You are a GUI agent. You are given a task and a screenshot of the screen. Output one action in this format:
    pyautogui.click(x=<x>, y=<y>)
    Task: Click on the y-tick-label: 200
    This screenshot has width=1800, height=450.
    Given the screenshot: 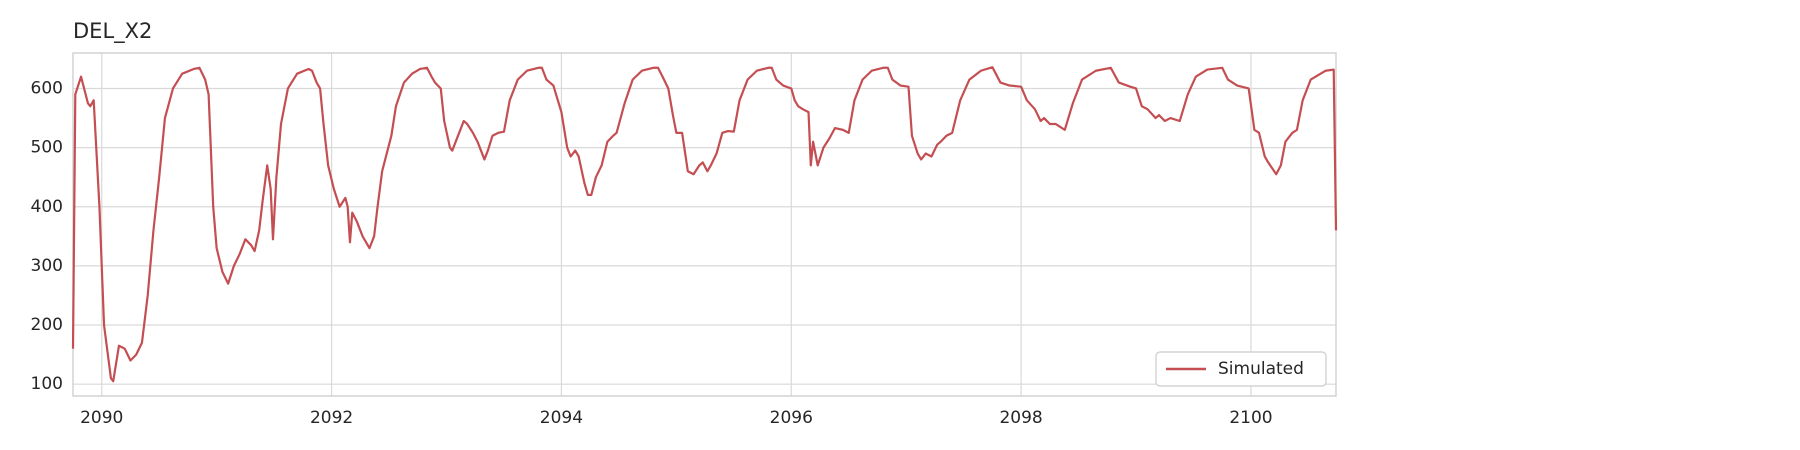 What is the action you would take?
    pyautogui.click(x=47, y=325)
    